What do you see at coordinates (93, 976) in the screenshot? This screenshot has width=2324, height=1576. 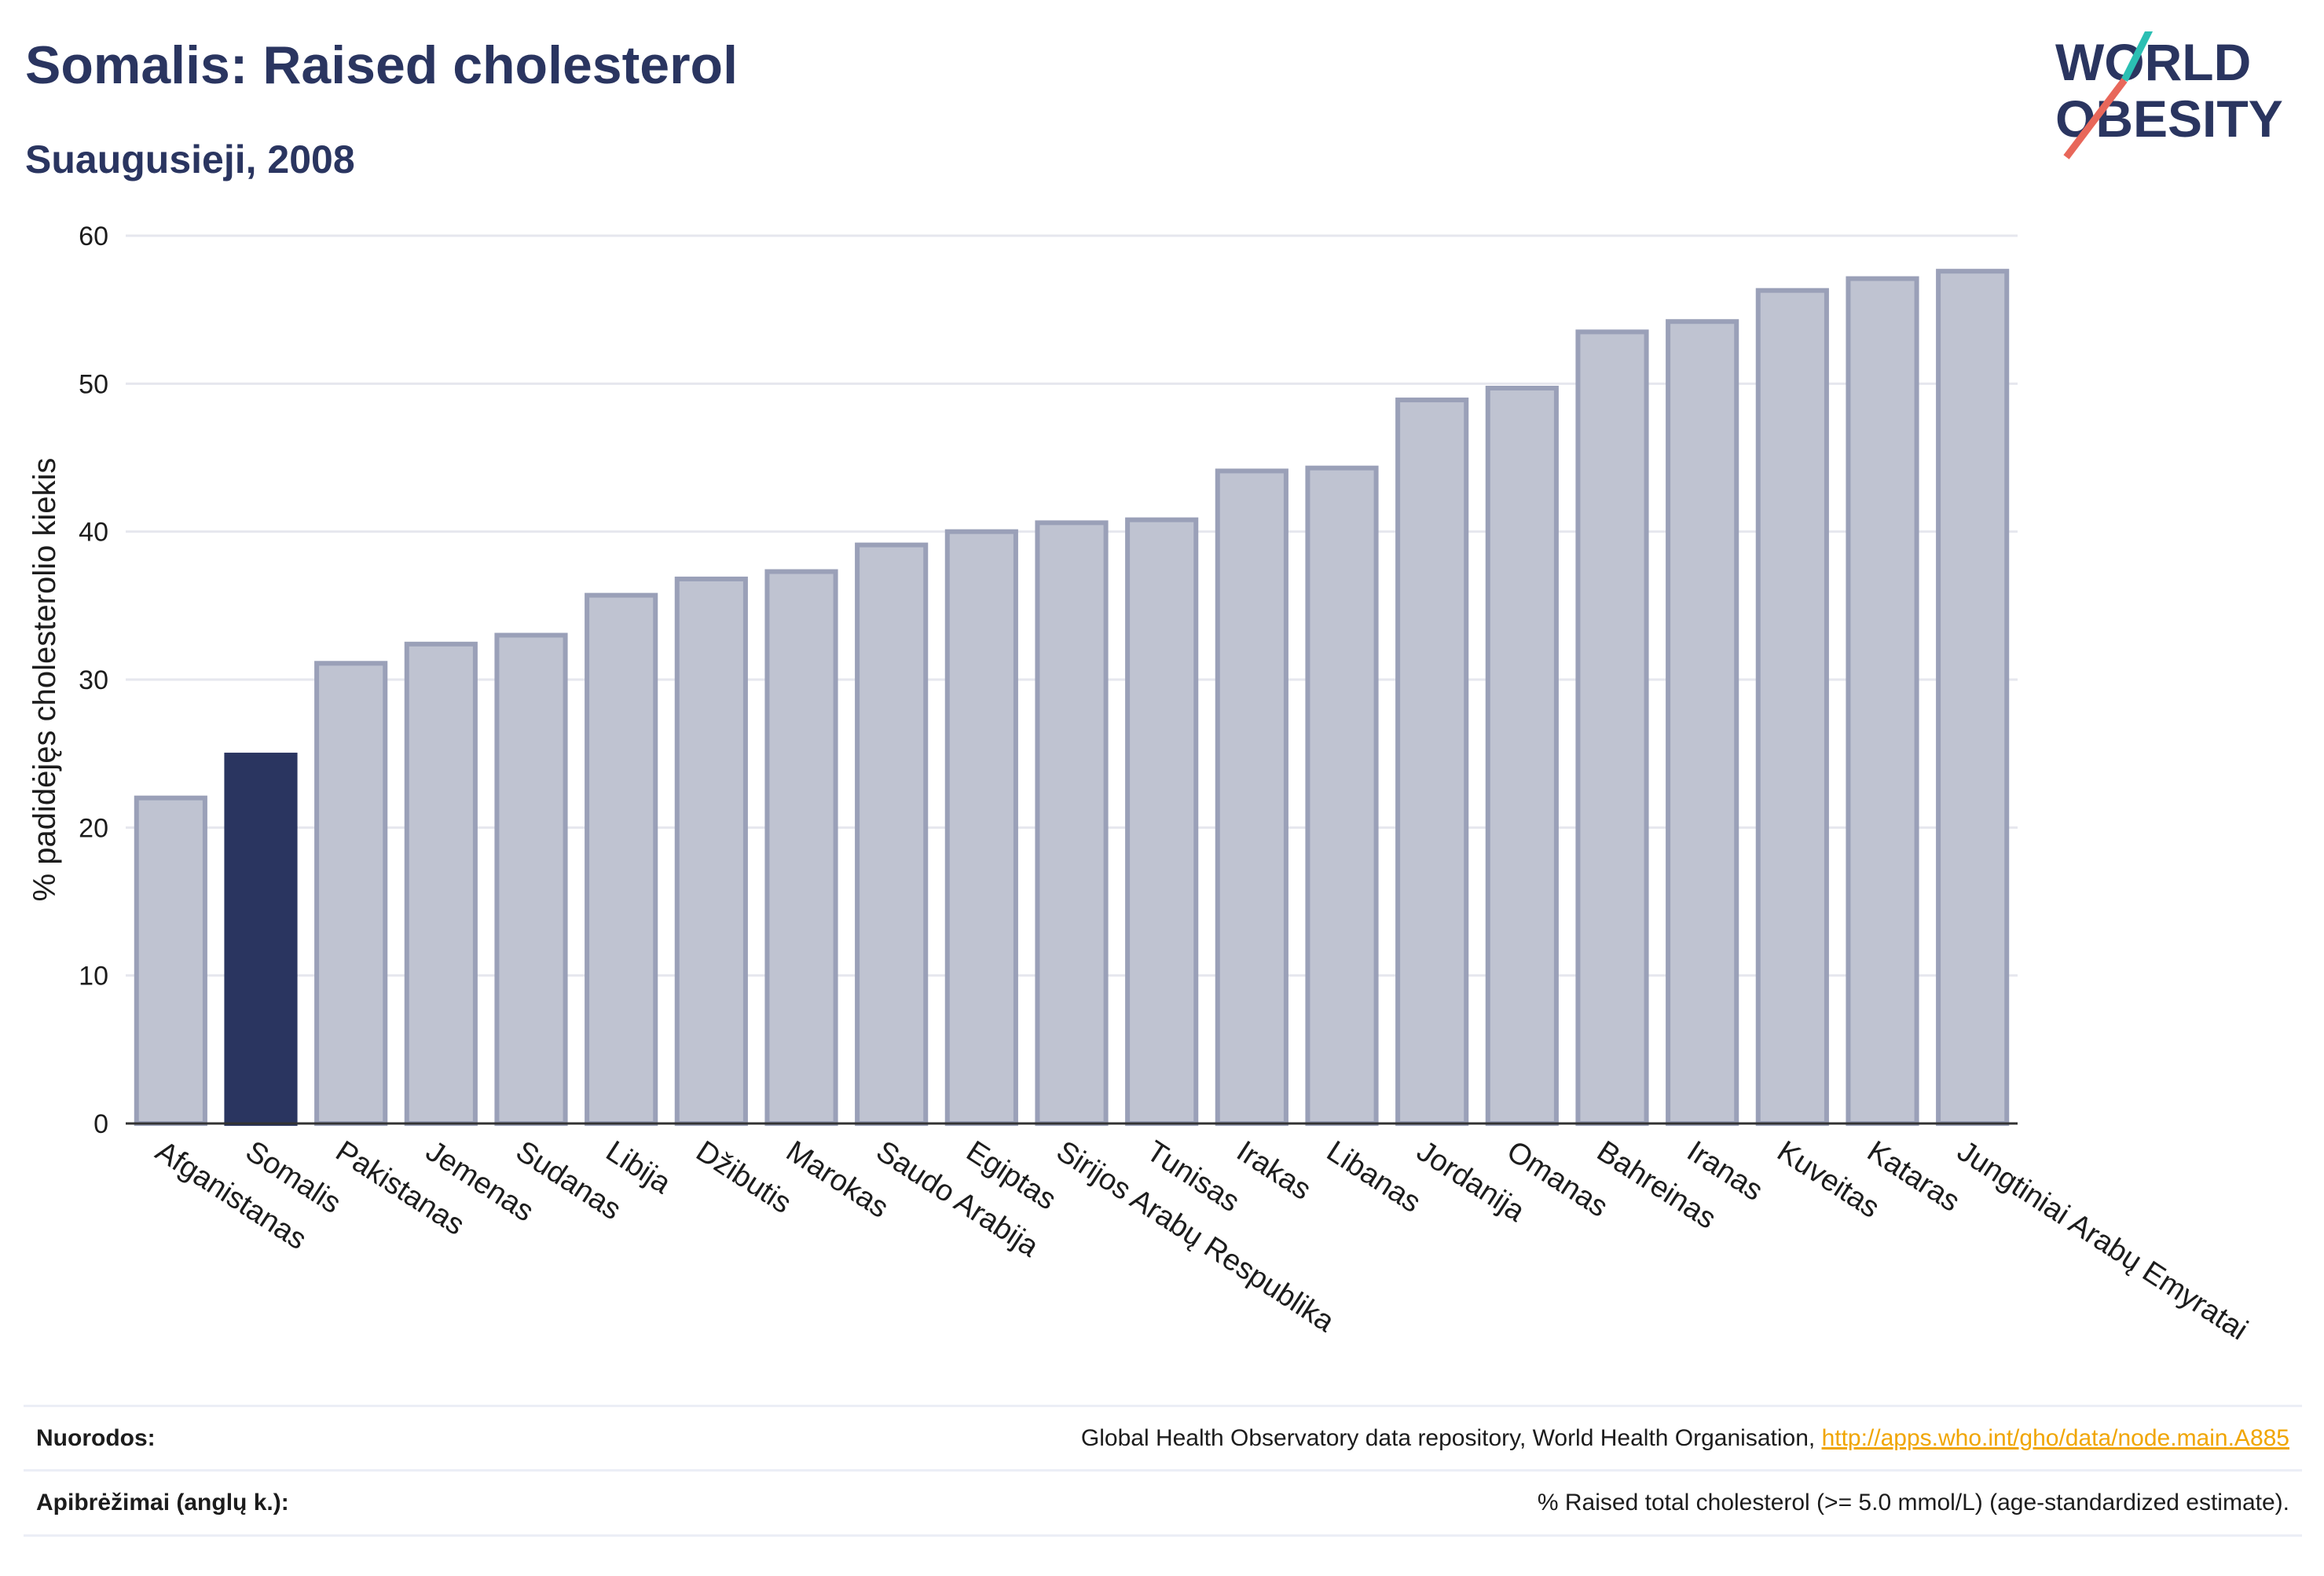 I see `y-tick-label: 10` at bounding box center [93, 976].